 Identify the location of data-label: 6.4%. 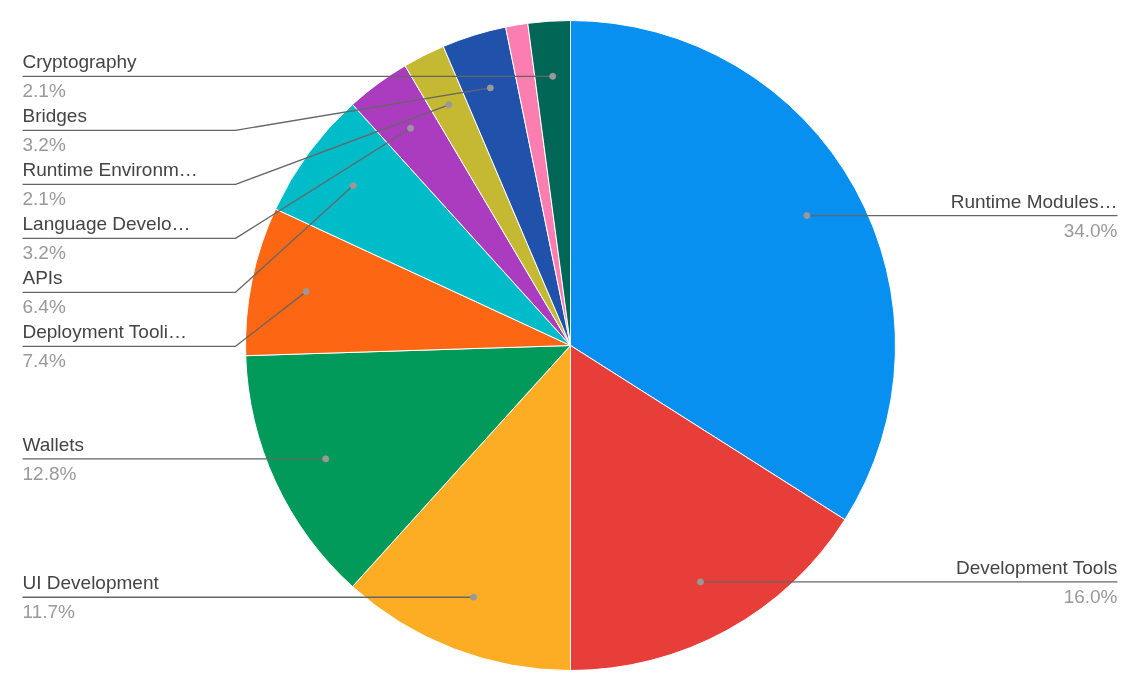
(44, 307).